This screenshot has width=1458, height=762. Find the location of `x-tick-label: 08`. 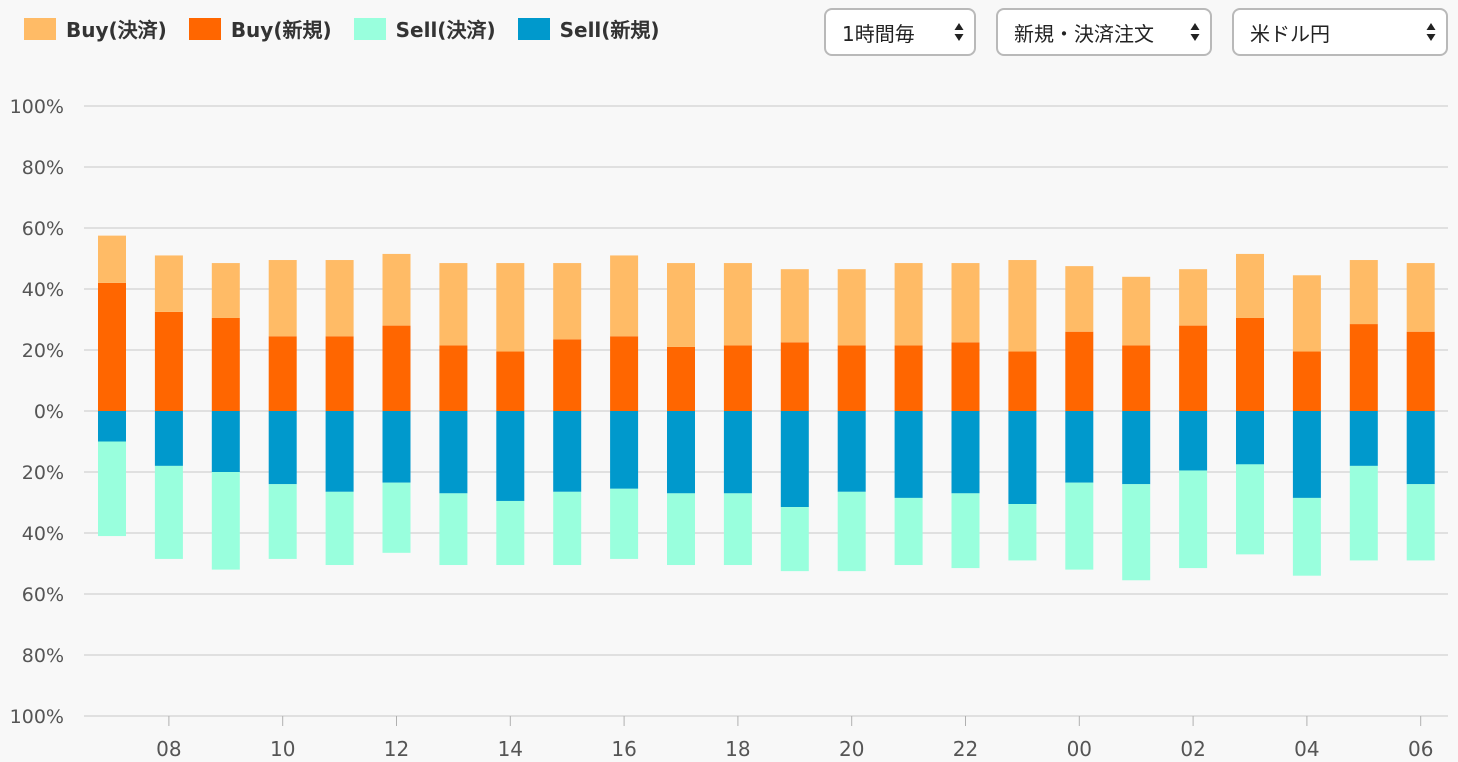

x-tick-label: 08 is located at coordinates (168, 749).